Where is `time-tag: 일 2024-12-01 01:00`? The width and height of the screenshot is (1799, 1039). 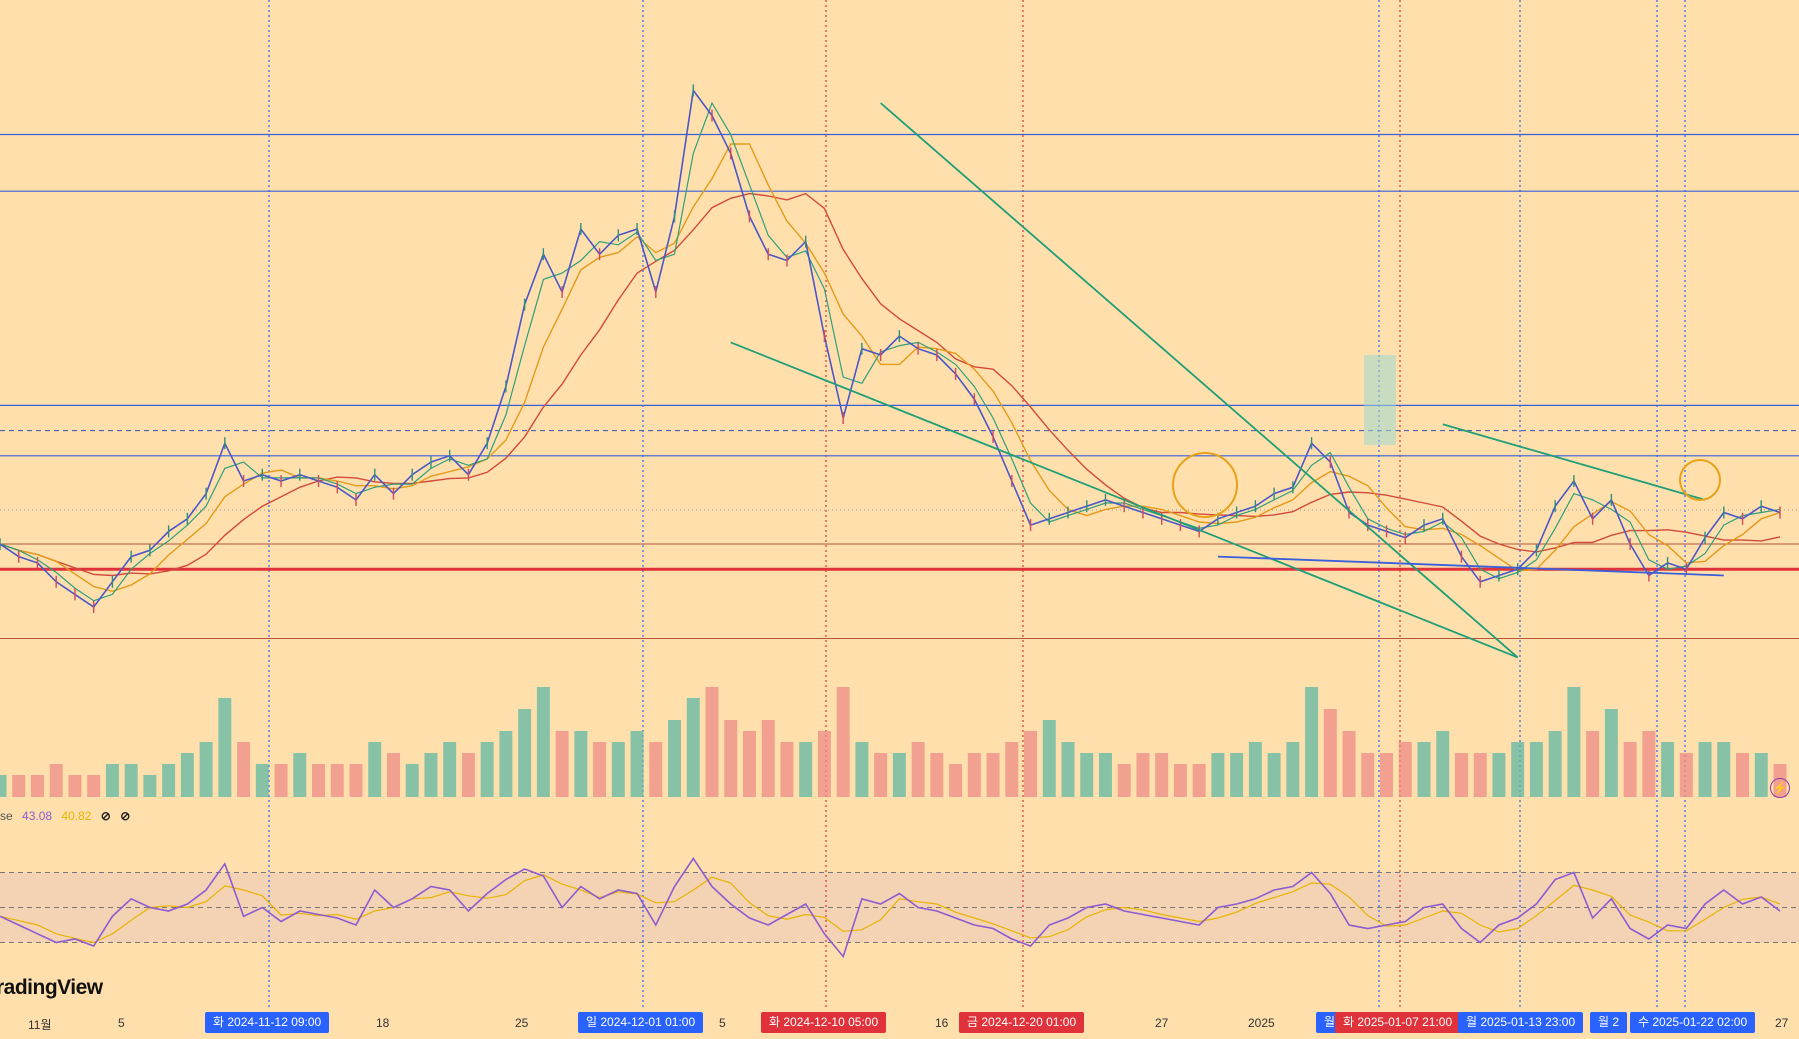 time-tag: 일 2024-12-01 01:00 is located at coordinates (641, 1022).